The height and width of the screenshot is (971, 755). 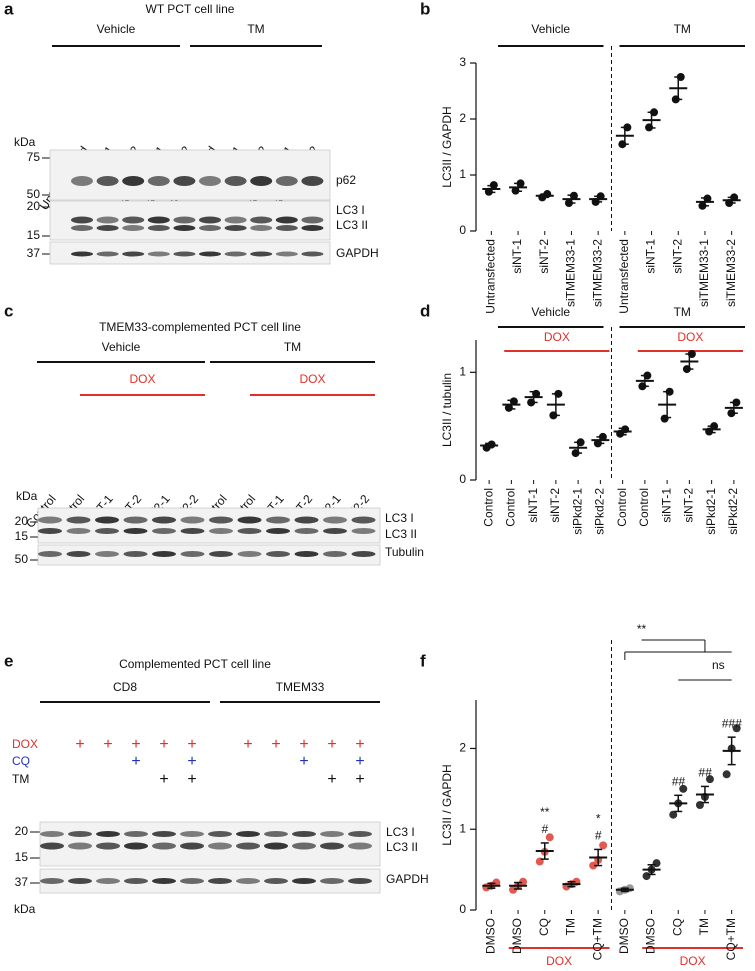 I want to click on group-label: CD8, so click(x=125, y=687).